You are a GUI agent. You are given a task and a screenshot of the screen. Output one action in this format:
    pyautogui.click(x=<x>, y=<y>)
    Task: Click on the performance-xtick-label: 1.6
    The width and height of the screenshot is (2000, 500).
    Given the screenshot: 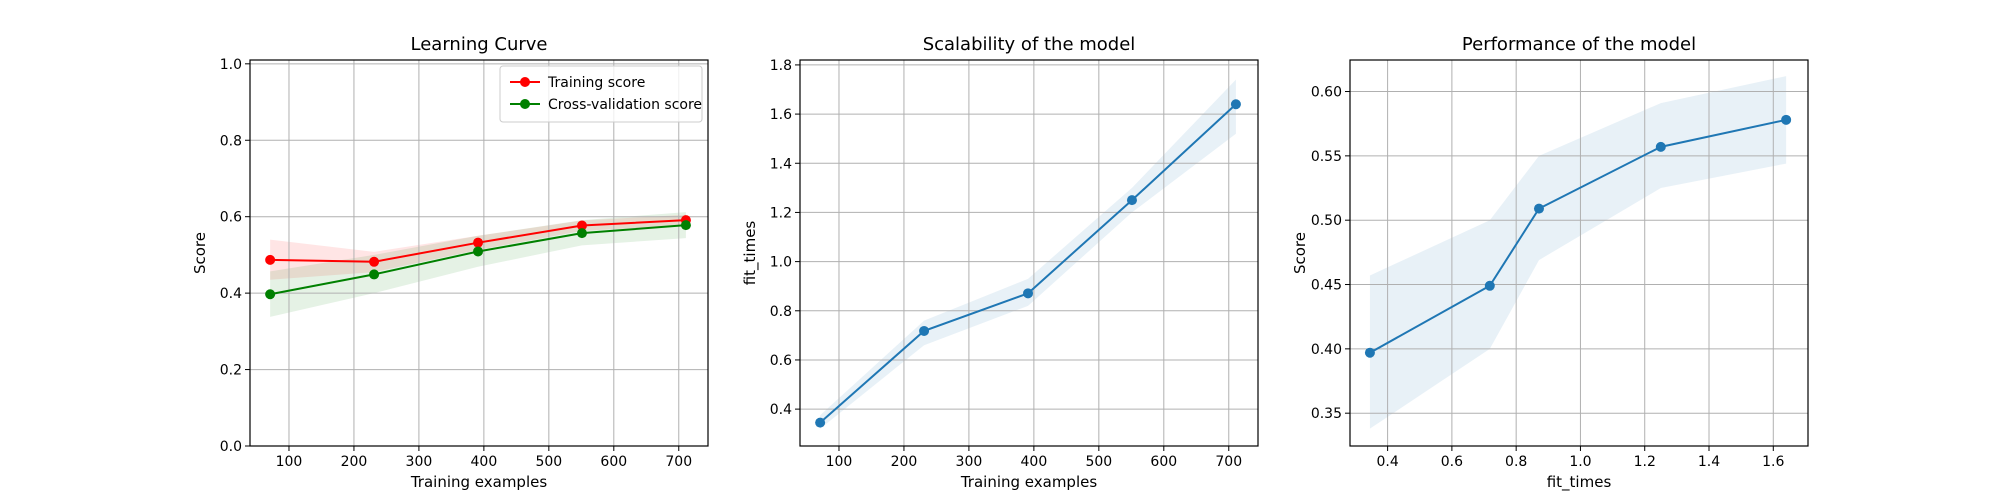 What is the action you would take?
    pyautogui.click(x=1773, y=462)
    